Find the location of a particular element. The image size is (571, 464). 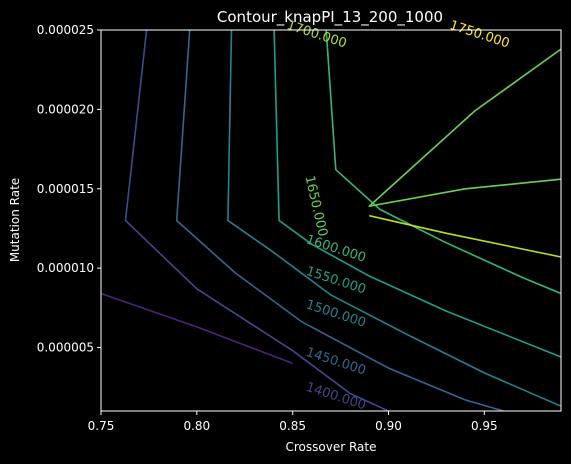

y-tick-label: 0.000020 is located at coordinates (65, 109).